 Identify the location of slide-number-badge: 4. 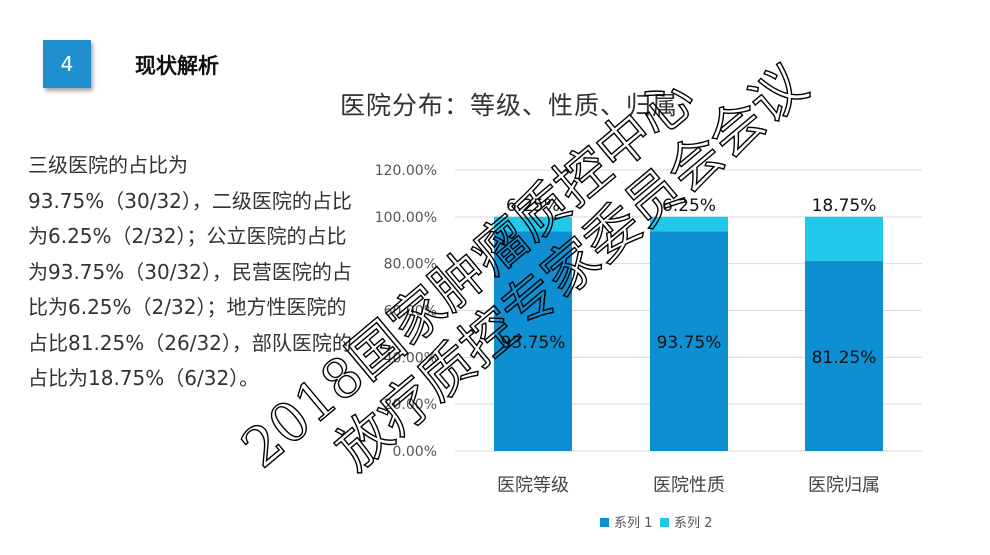
(67, 64).